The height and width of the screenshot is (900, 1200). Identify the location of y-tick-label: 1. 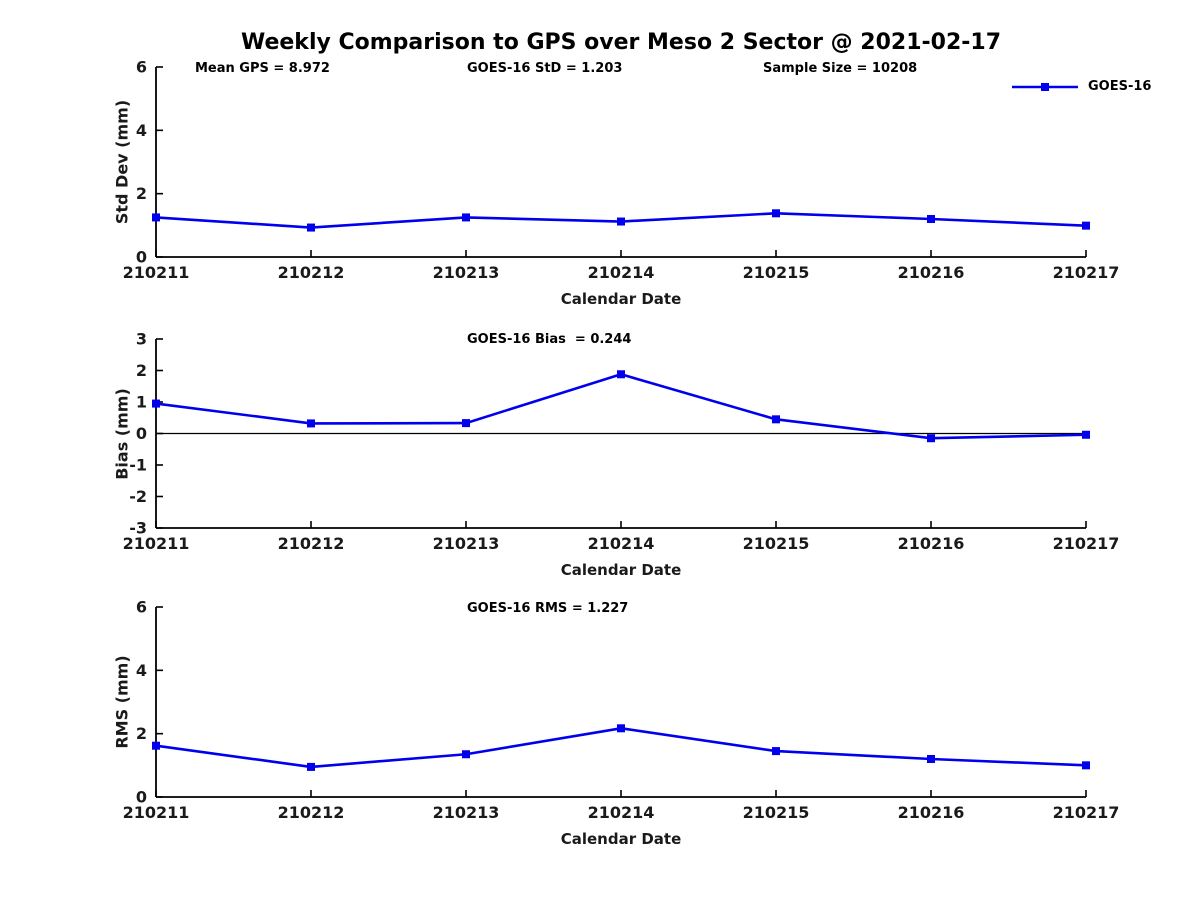
(141, 402).